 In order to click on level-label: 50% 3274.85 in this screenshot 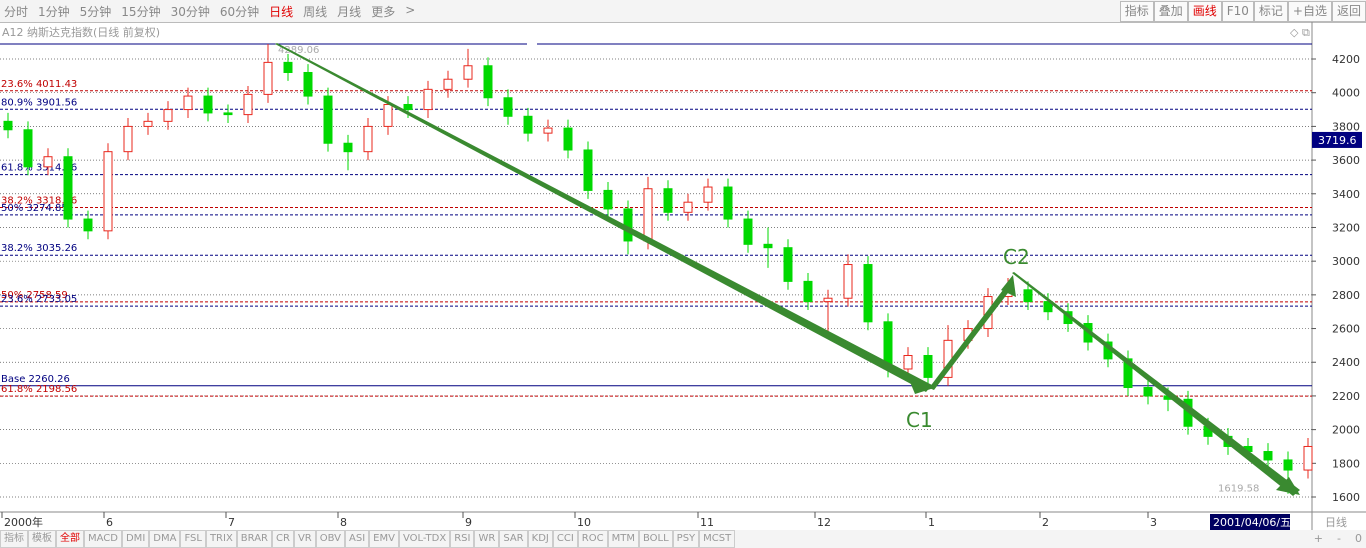, I will do `click(34, 208)`.